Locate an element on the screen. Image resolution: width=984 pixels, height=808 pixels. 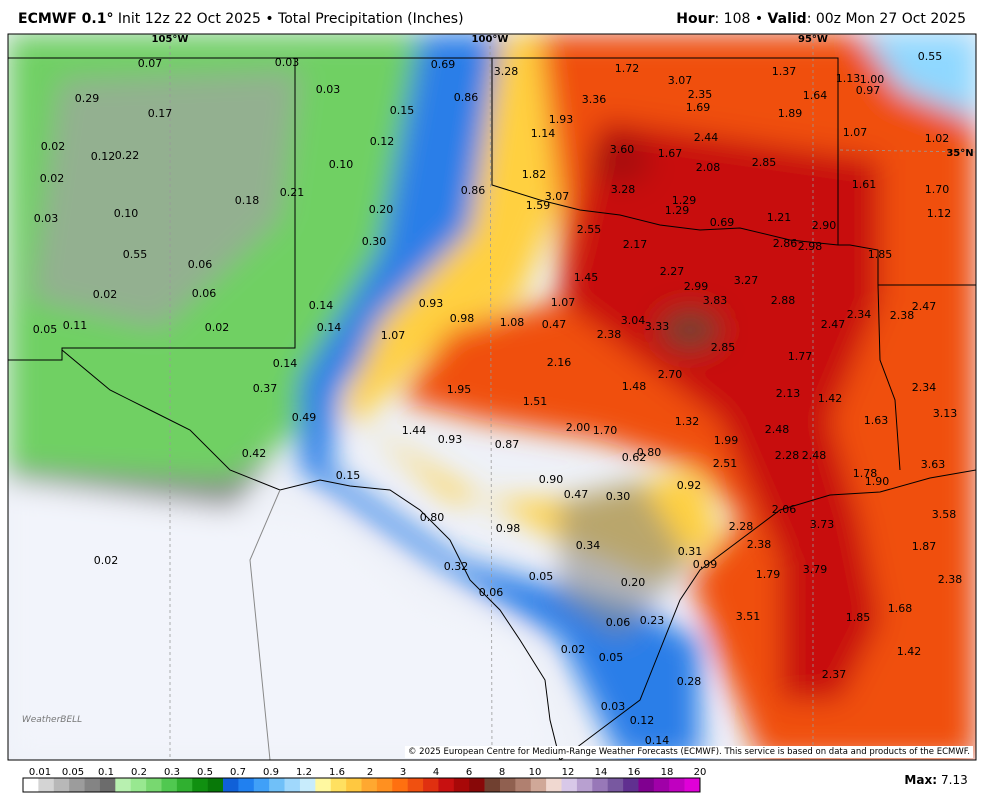
map-value: 2.47 is located at coordinates (924, 306).